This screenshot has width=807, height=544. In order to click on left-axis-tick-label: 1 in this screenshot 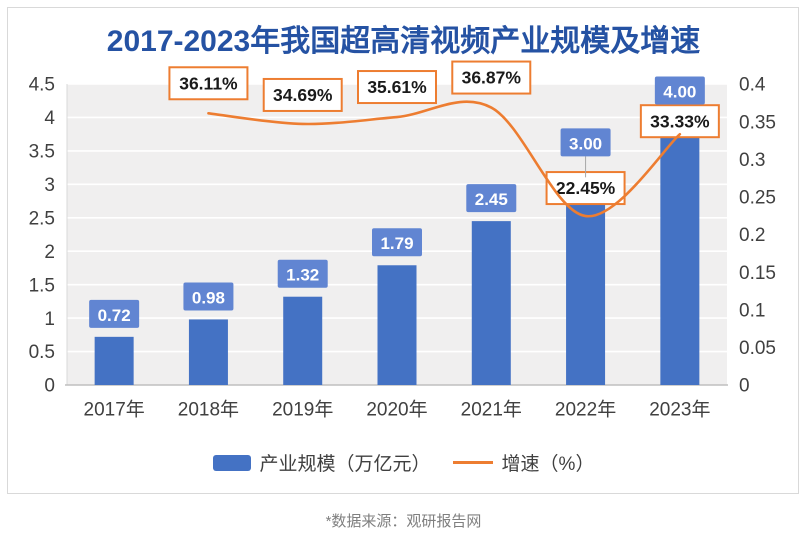, I will do `click(49, 319)`.